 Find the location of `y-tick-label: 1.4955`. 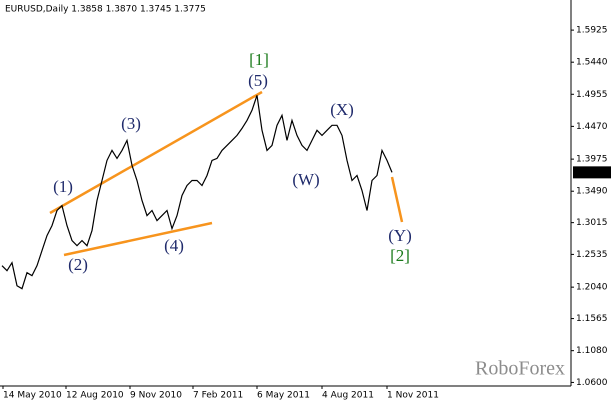

y-tick-label: 1.4955 is located at coordinates (592, 95).